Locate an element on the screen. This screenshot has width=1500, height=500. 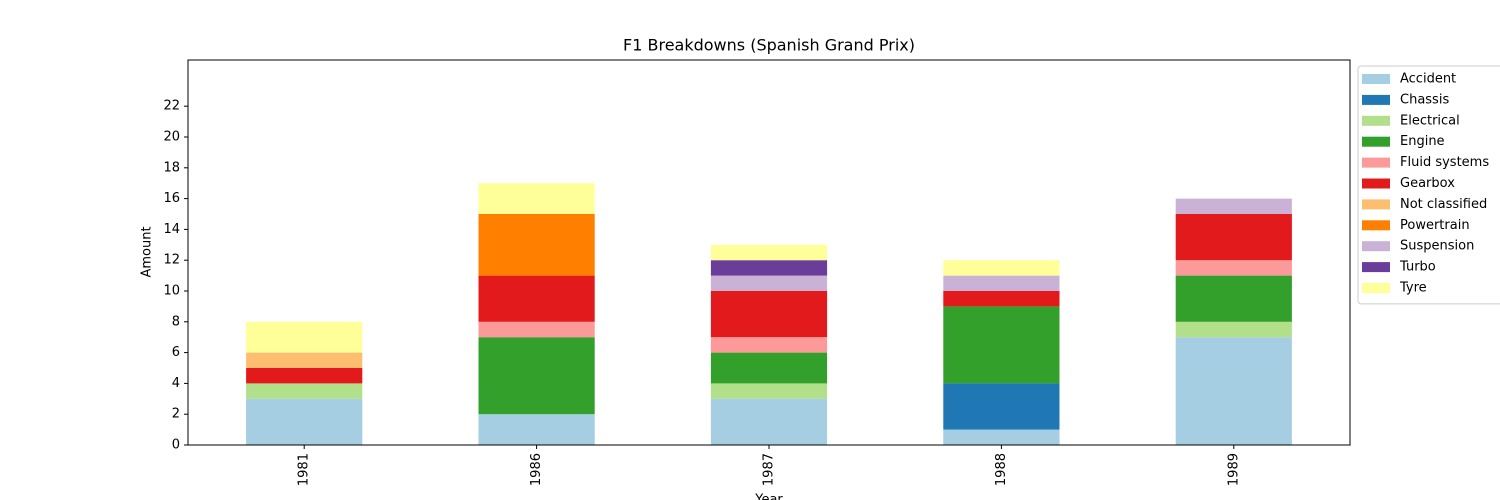
x-tick-label: 1987 is located at coordinates (769, 469).